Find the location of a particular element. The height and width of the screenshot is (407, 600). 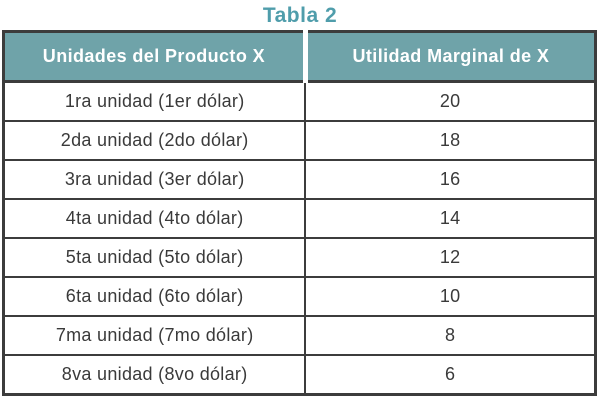

table-row: 3ra unidad (3er dólar) 16 is located at coordinates (299, 179).